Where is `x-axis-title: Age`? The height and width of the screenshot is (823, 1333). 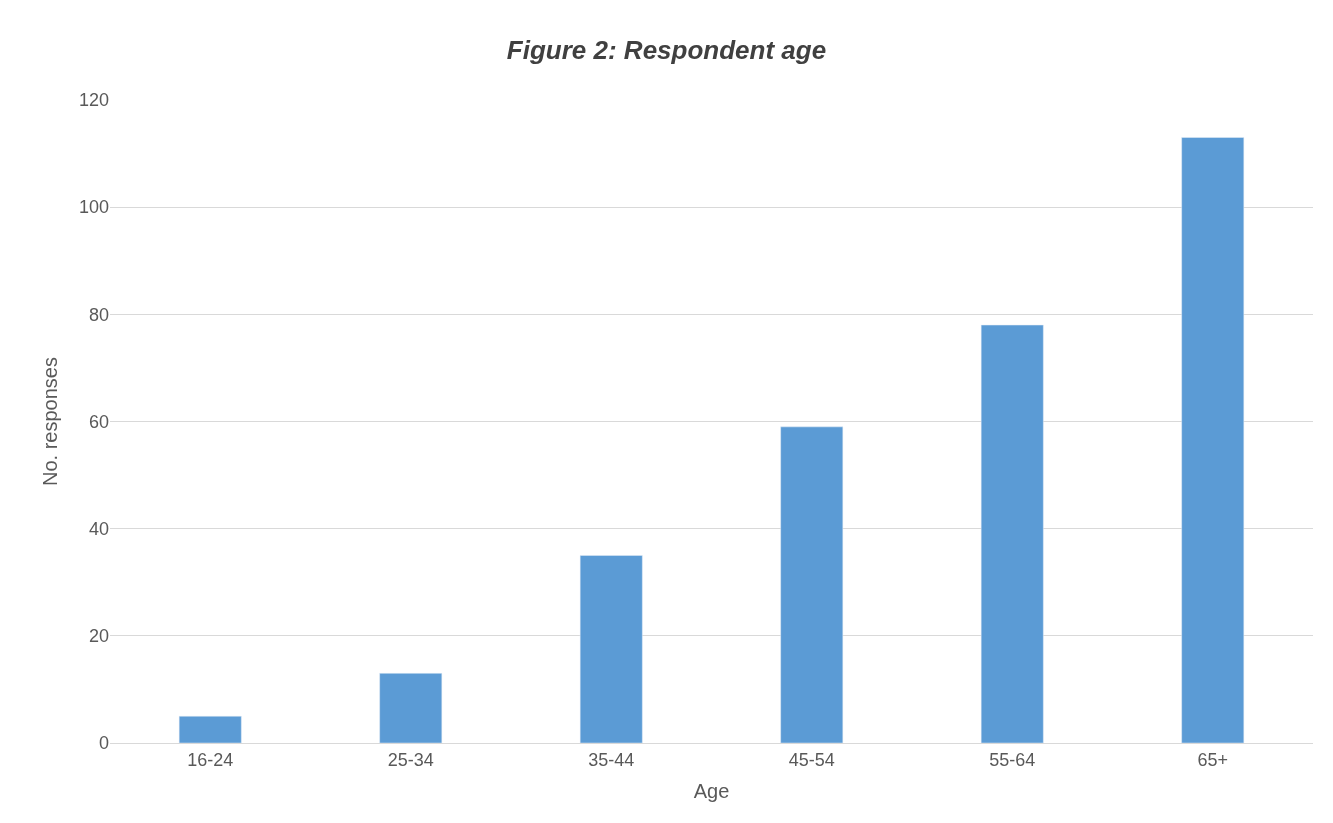
x-axis-title: Age is located at coordinates (711, 791).